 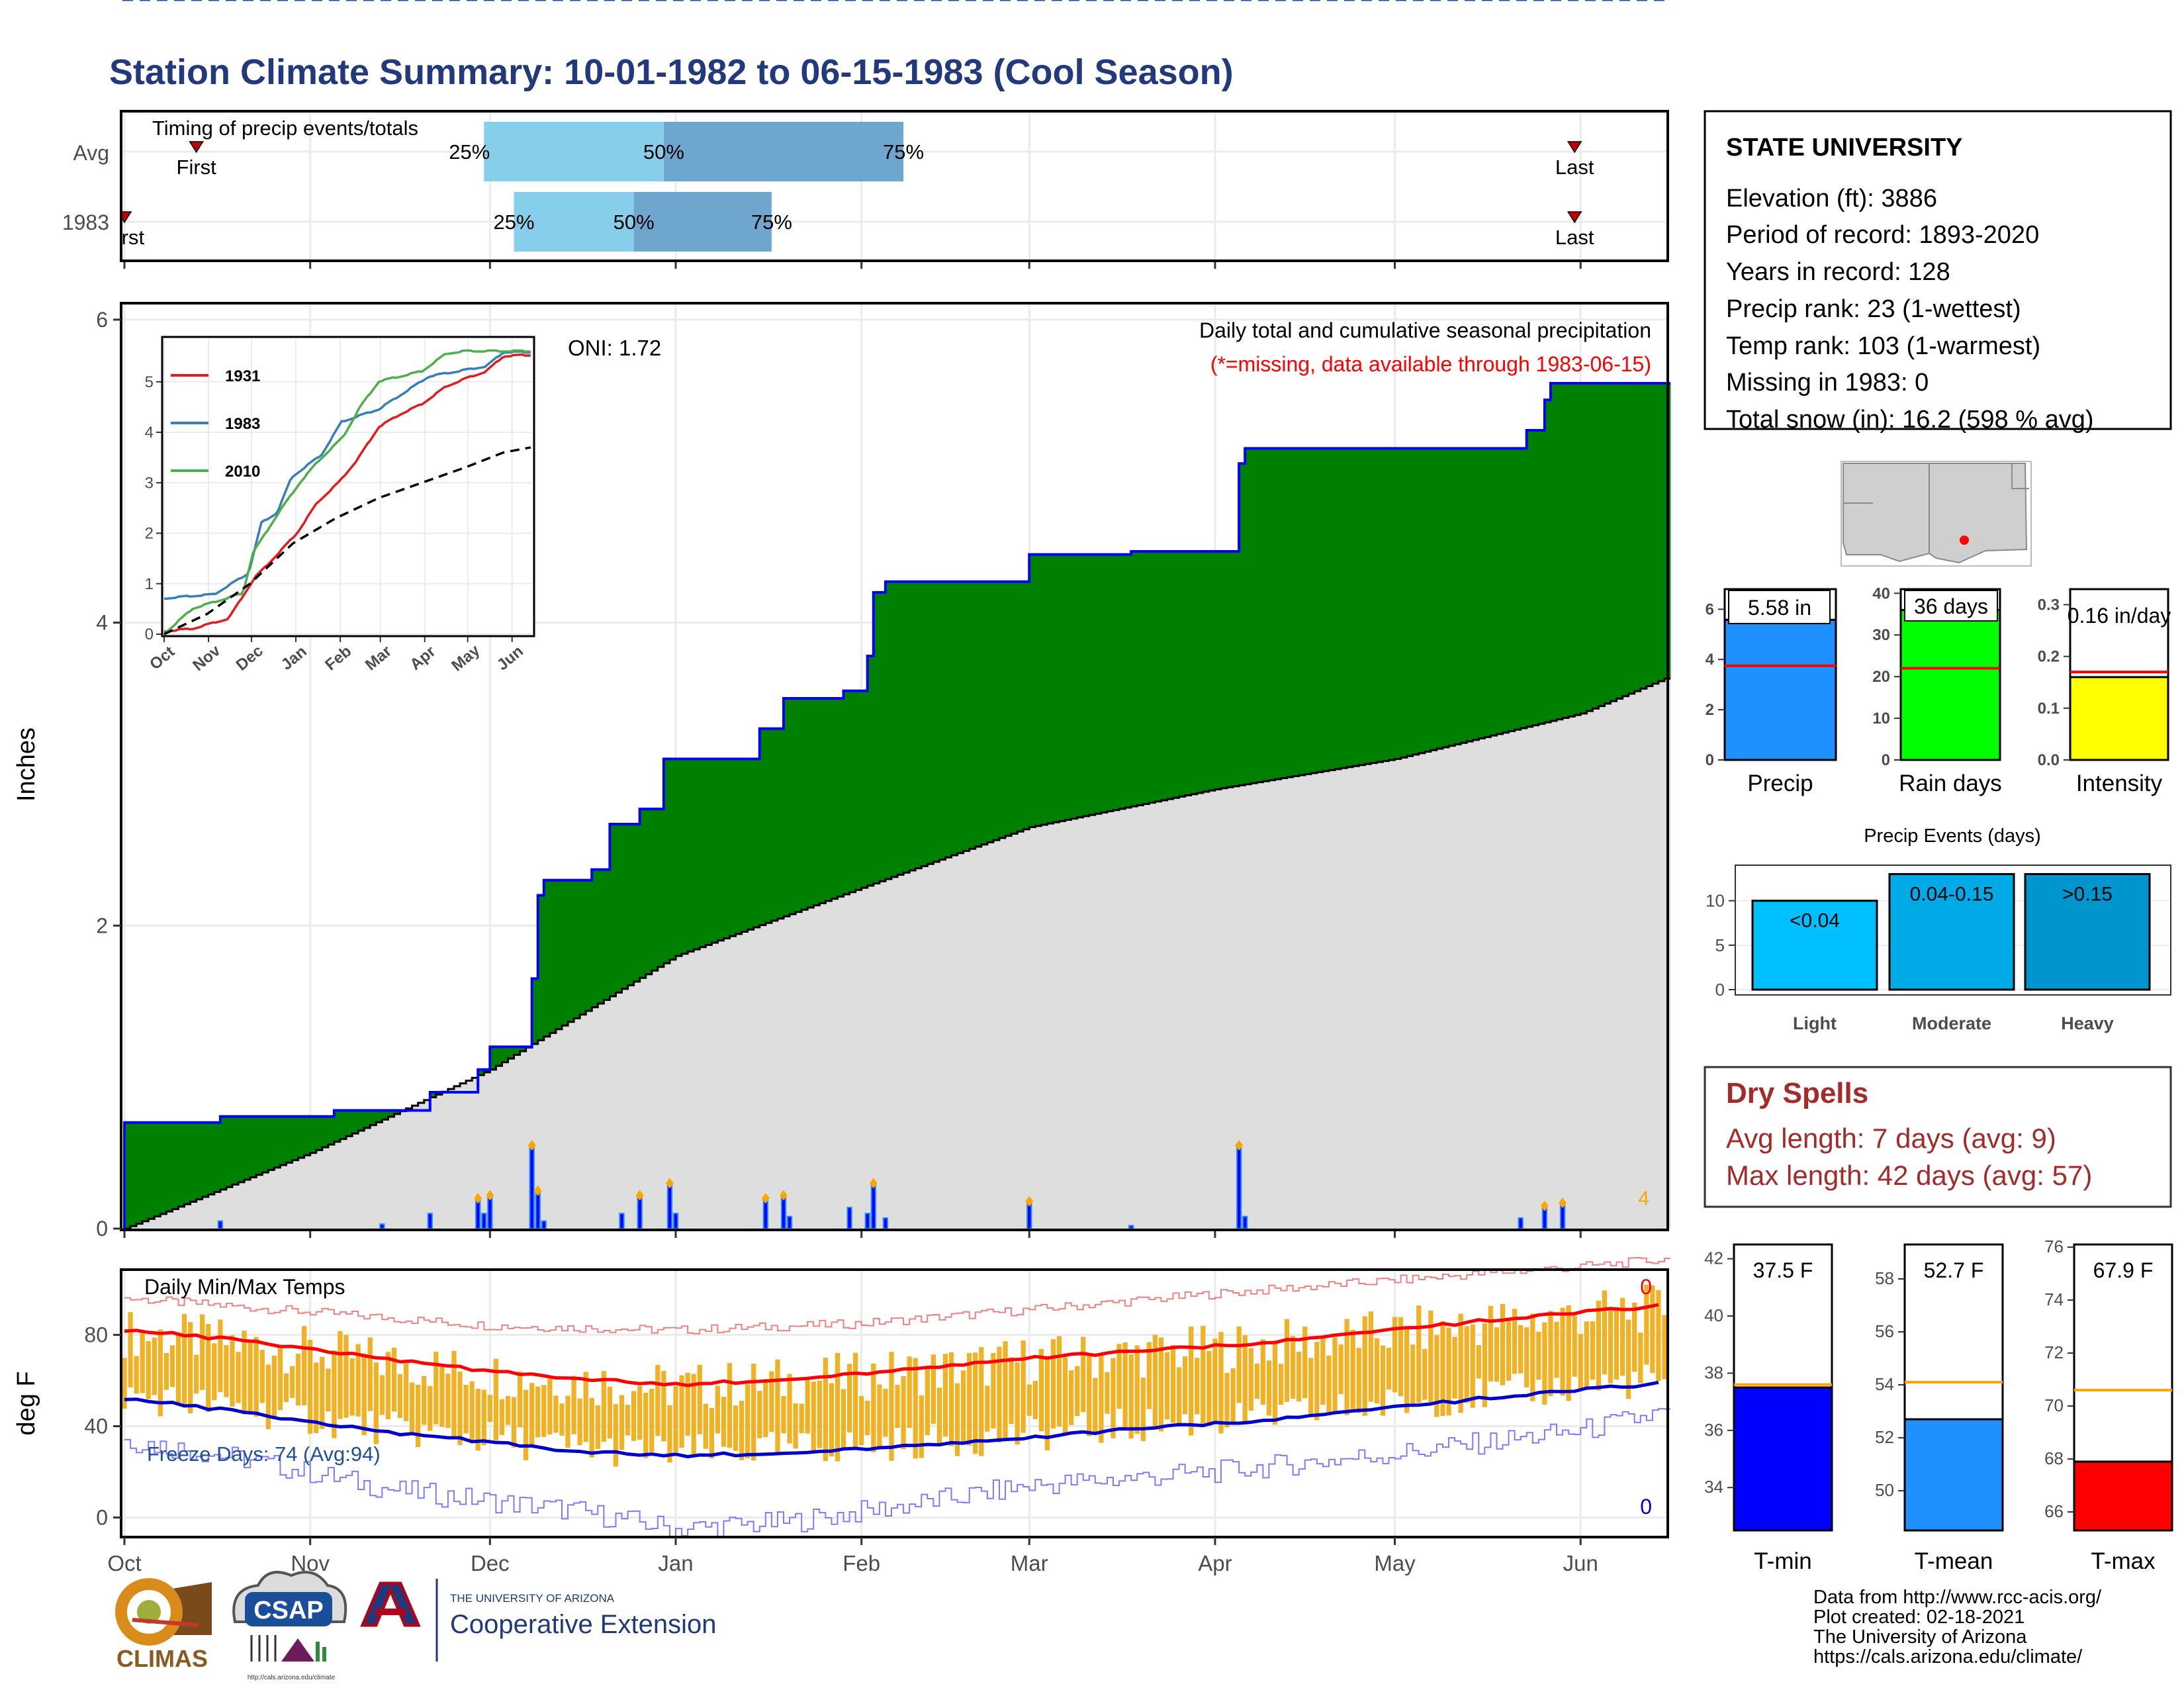 What do you see at coordinates (2054, 1511) in the screenshot?
I see `temp-summary-y-label: 66` at bounding box center [2054, 1511].